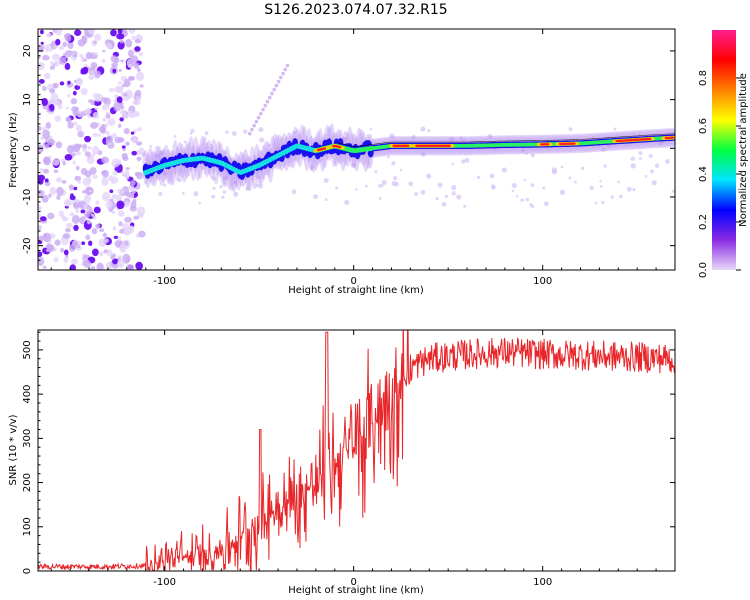 The width and height of the screenshot is (750, 600). What do you see at coordinates (27, 571) in the screenshot?
I see `snr-y-tick-label: 0` at bounding box center [27, 571].